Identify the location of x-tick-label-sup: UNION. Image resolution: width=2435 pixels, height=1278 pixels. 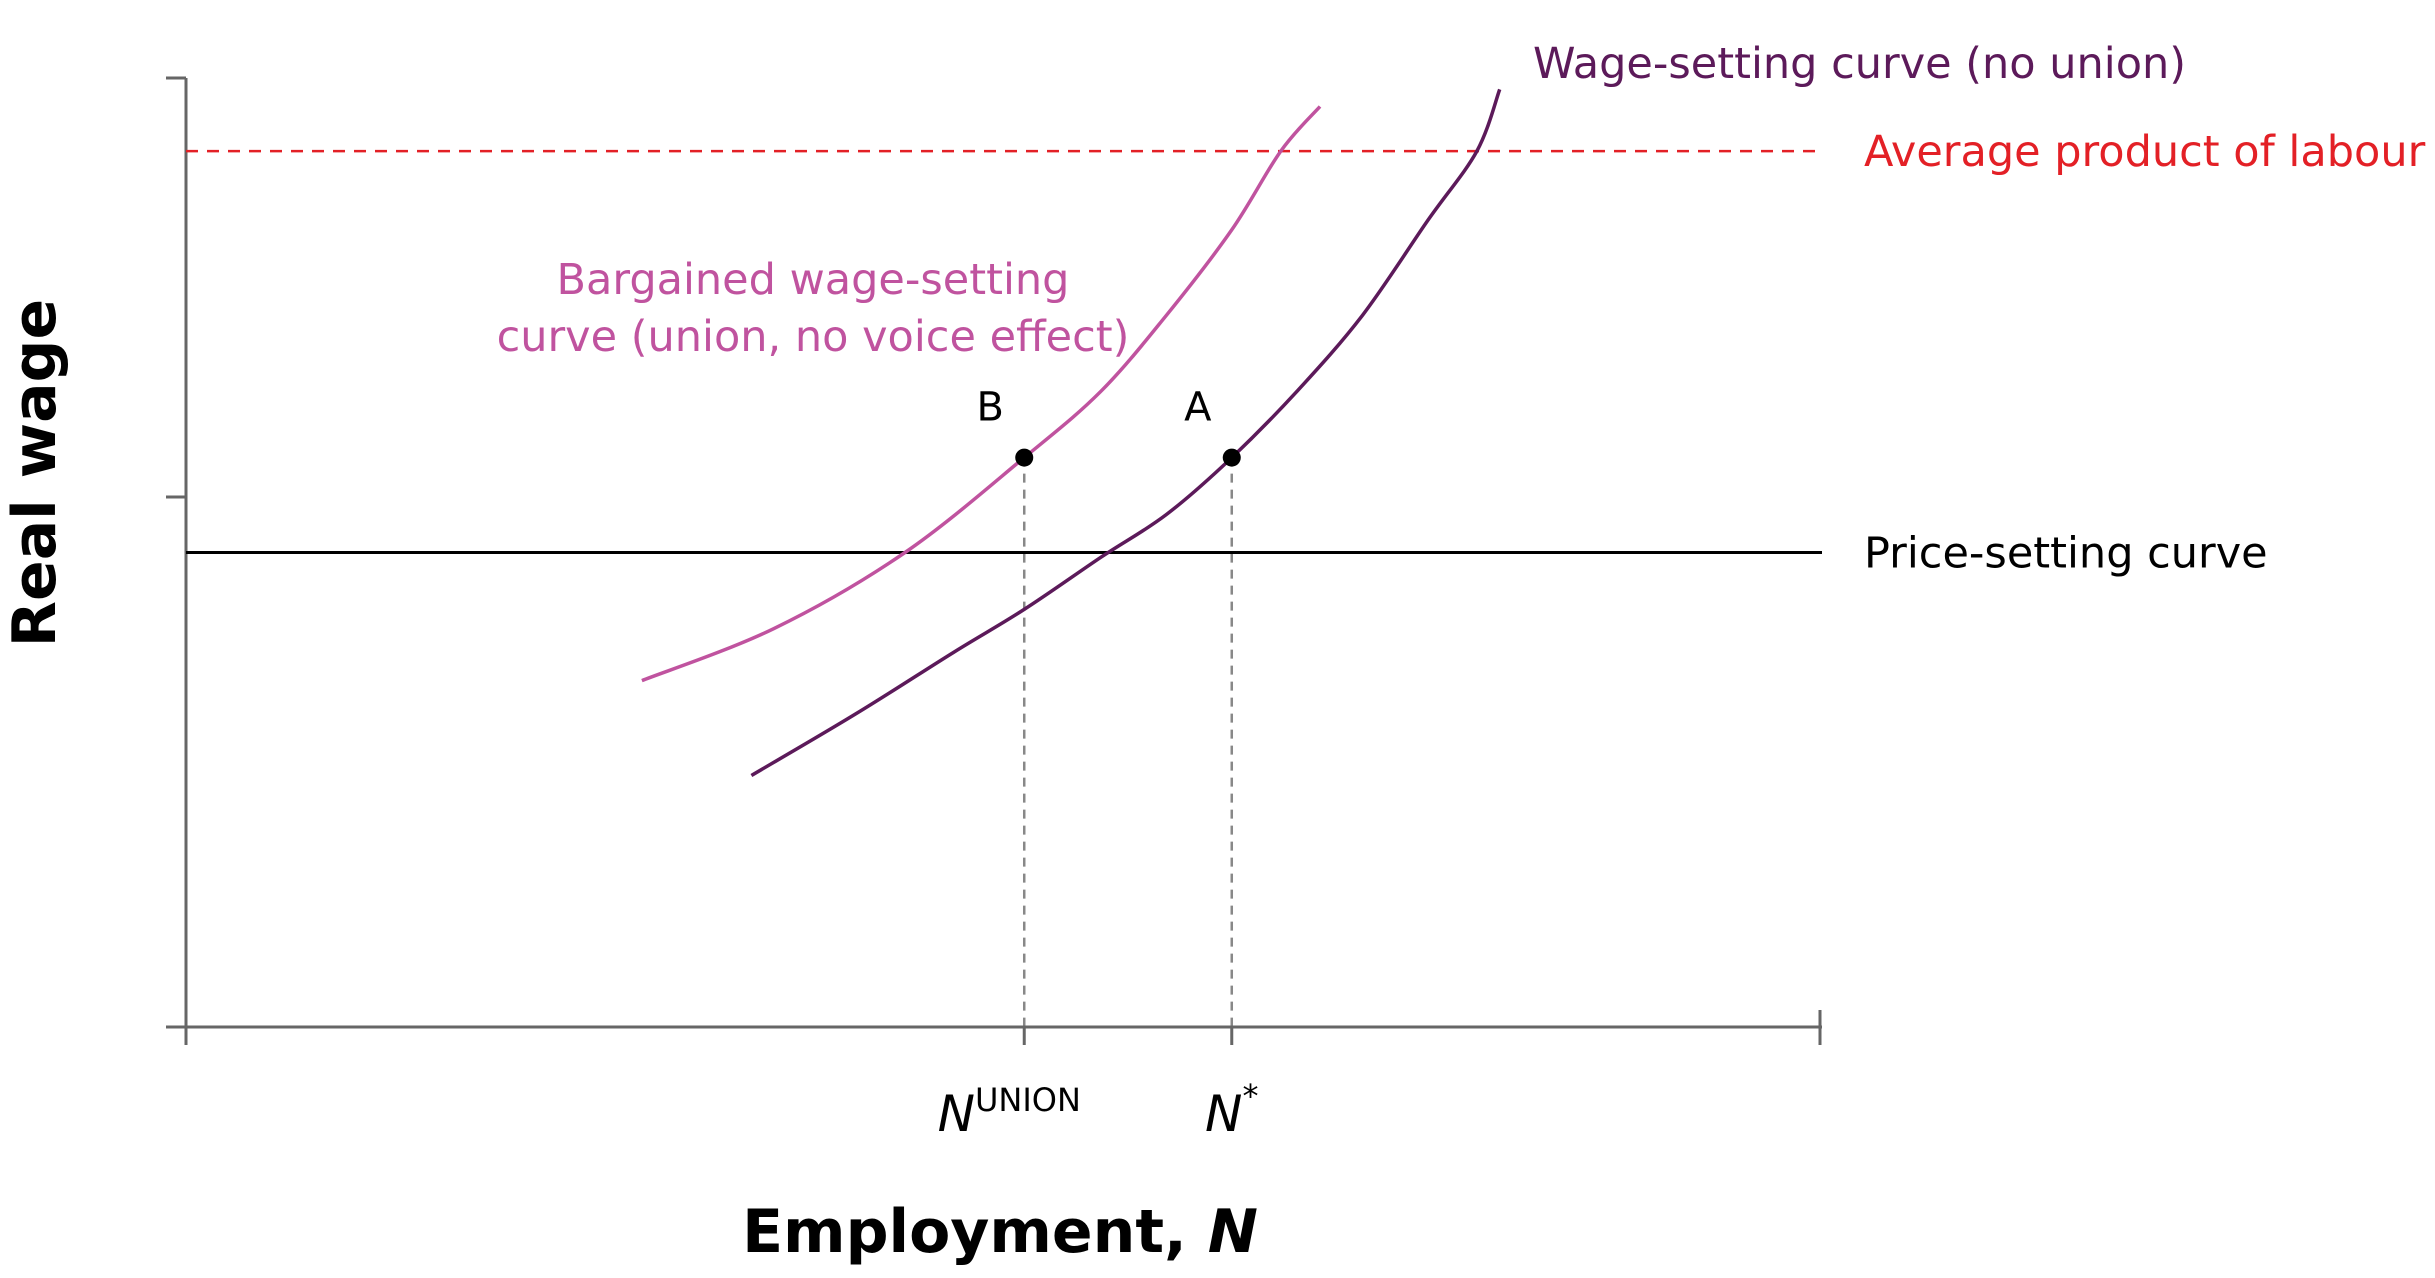
(1028, 1100).